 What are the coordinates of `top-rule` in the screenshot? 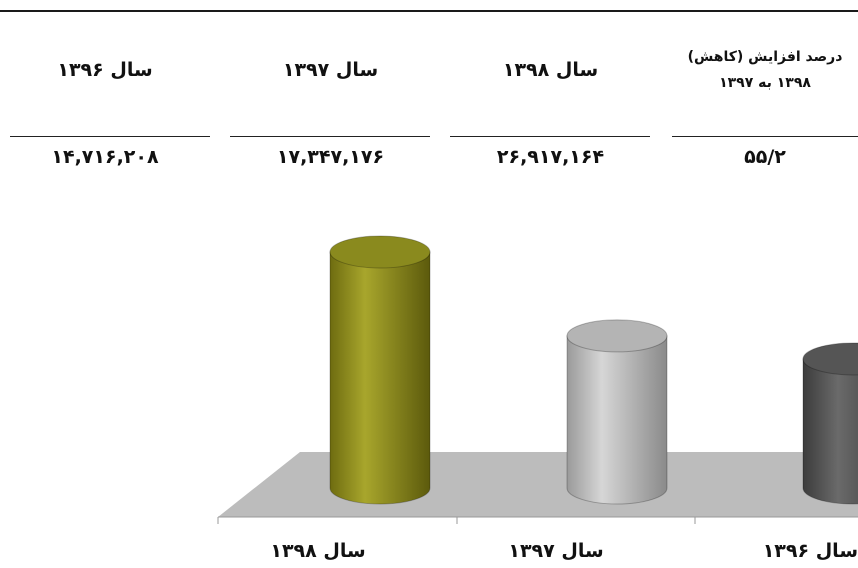 It's located at (429, 11).